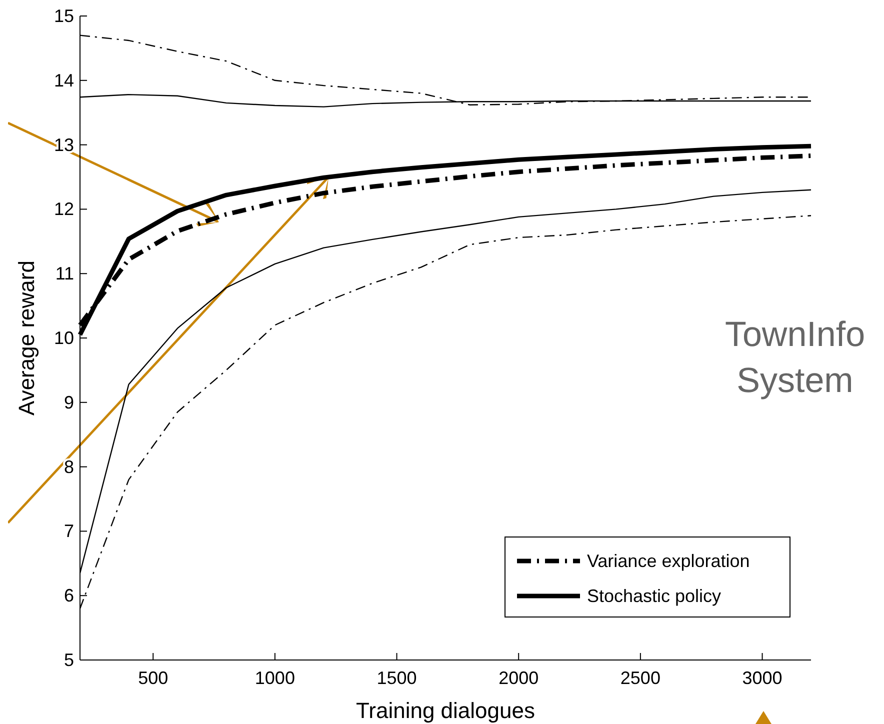 The width and height of the screenshot is (884, 724). What do you see at coordinates (69, 596) in the screenshot?
I see `y-tick-label: 6` at bounding box center [69, 596].